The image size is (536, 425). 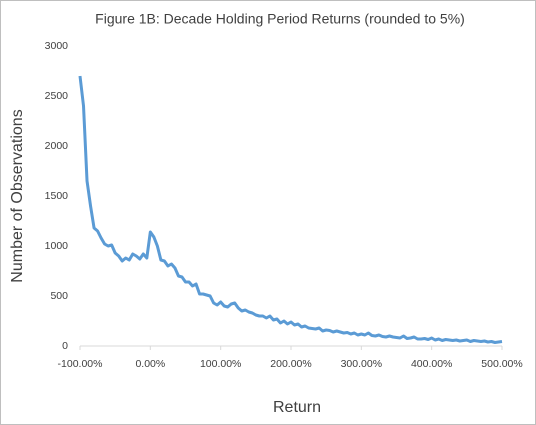 What do you see at coordinates (80, 364) in the screenshot?
I see `x-tick-label: -100.00%` at bounding box center [80, 364].